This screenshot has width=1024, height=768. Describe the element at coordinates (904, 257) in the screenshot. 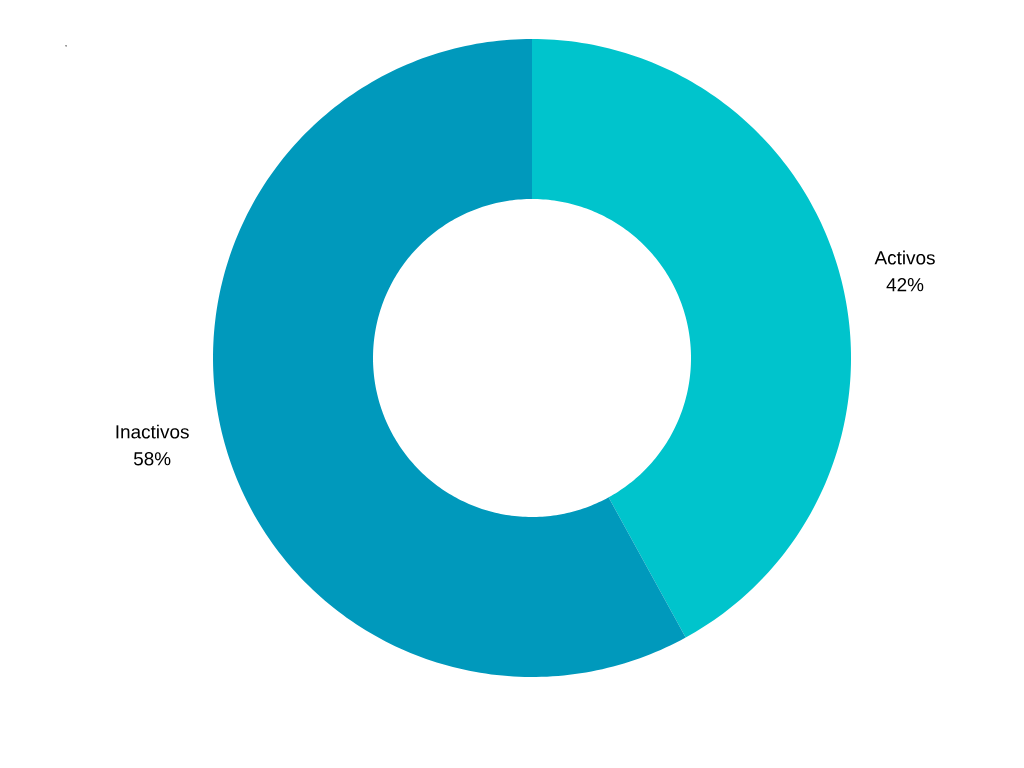

I see `slice-label: Activos` at that location.